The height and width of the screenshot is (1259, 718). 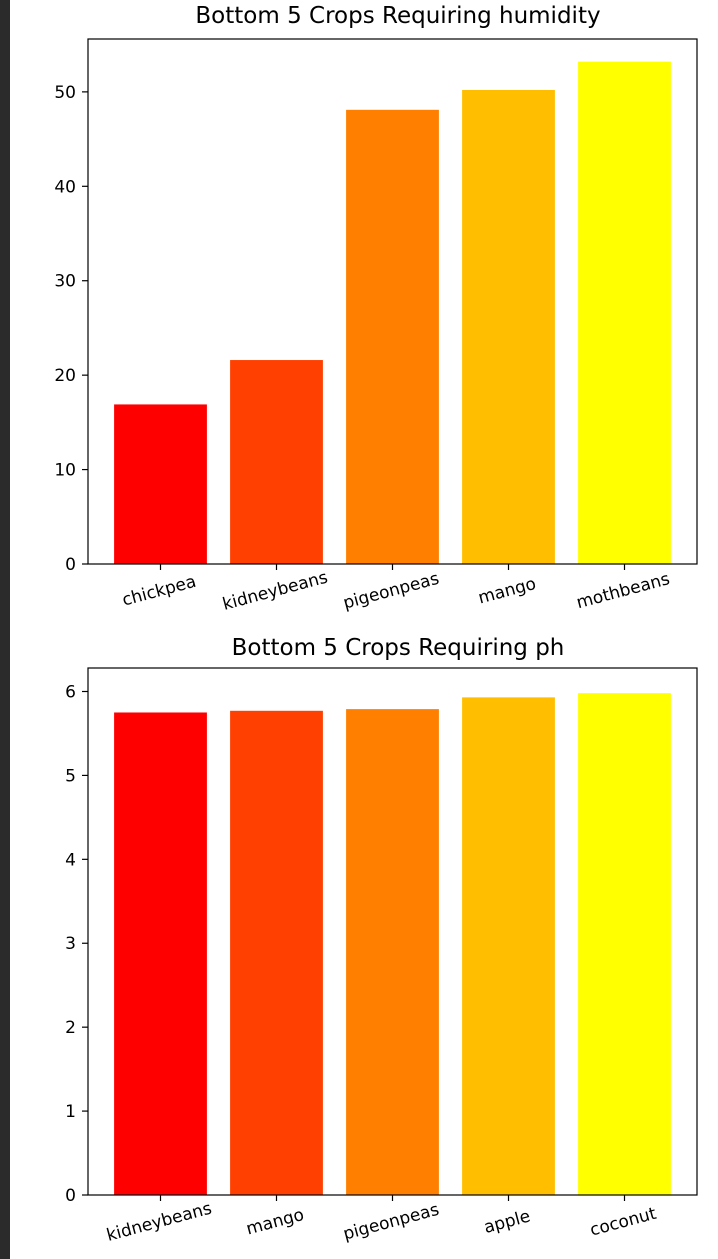 What do you see at coordinates (623, 591) in the screenshot?
I see `x-tick-label: mothbeans` at bounding box center [623, 591].